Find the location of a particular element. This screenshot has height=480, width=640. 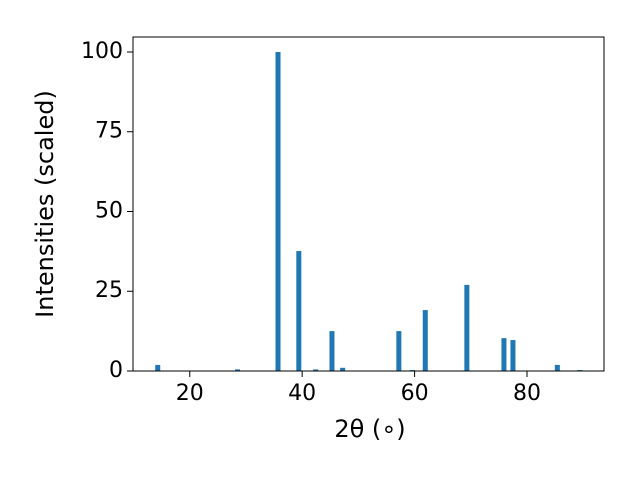

y-tick-label: 0 is located at coordinates (116, 370).